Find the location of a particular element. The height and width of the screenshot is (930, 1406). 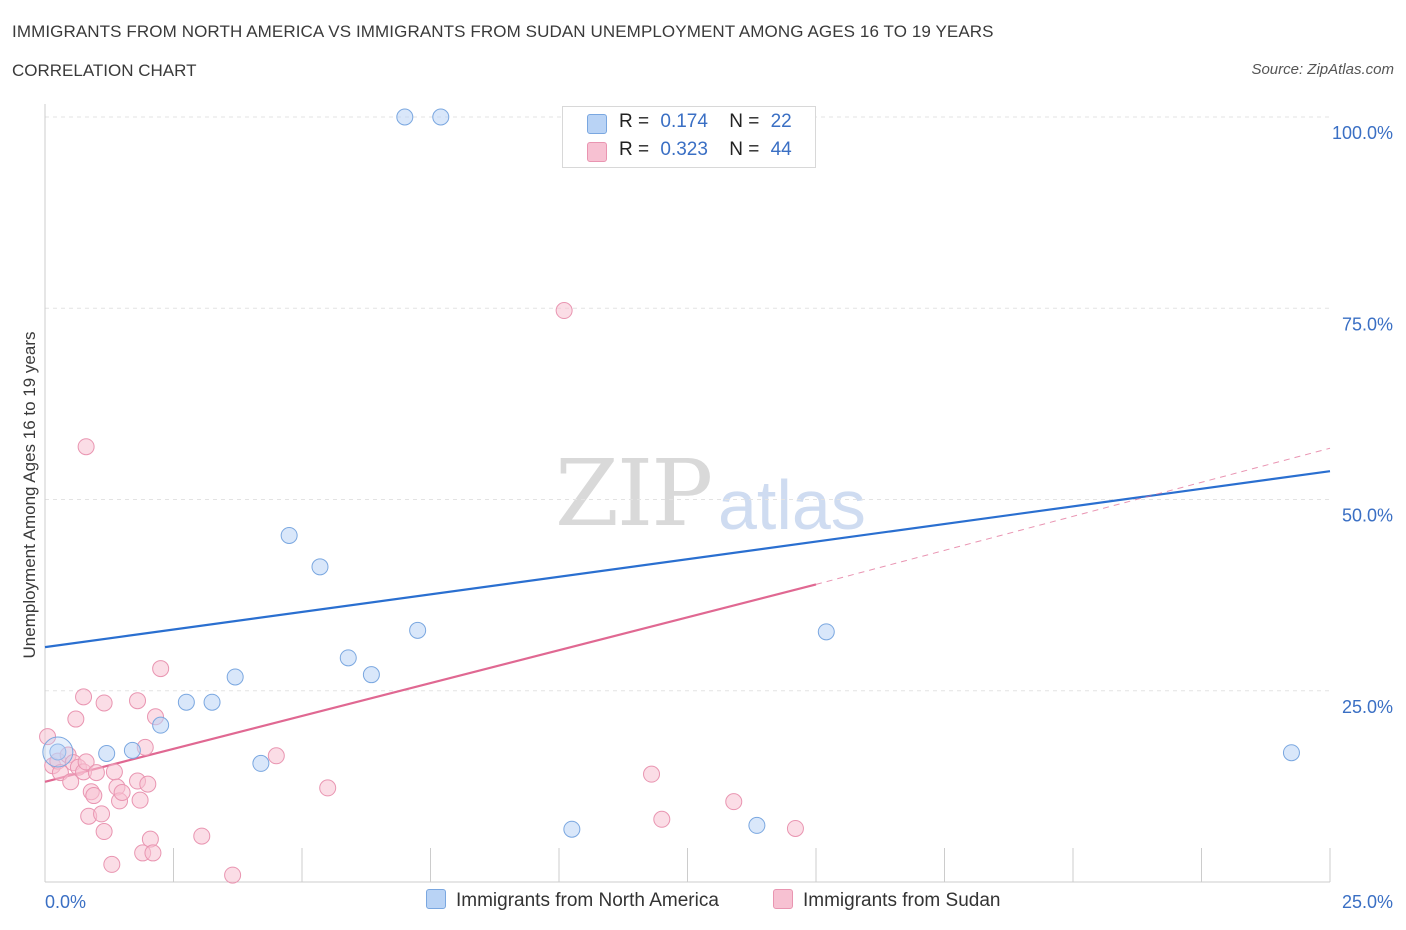

x-tick-label: 0.0% is located at coordinates (65, 902).